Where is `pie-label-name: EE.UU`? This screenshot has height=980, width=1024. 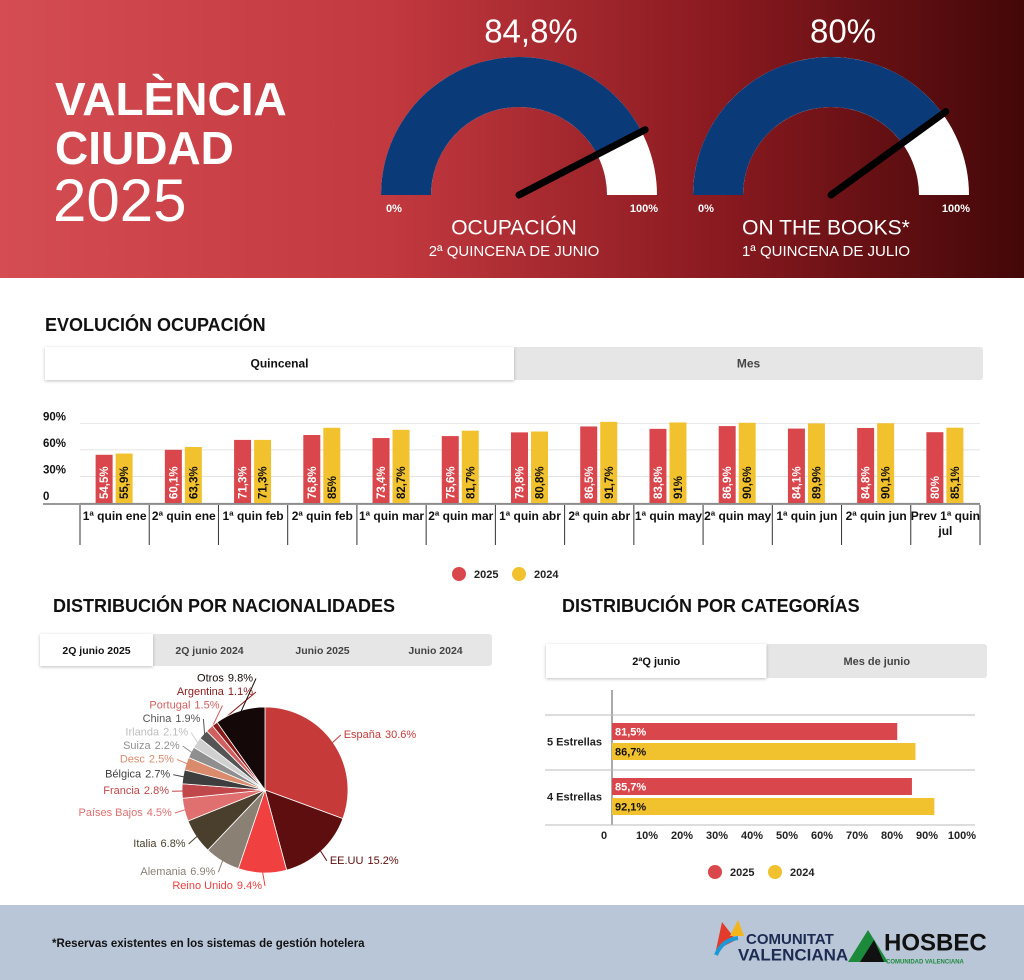
pie-label-name: EE.UU is located at coordinates (347, 861).